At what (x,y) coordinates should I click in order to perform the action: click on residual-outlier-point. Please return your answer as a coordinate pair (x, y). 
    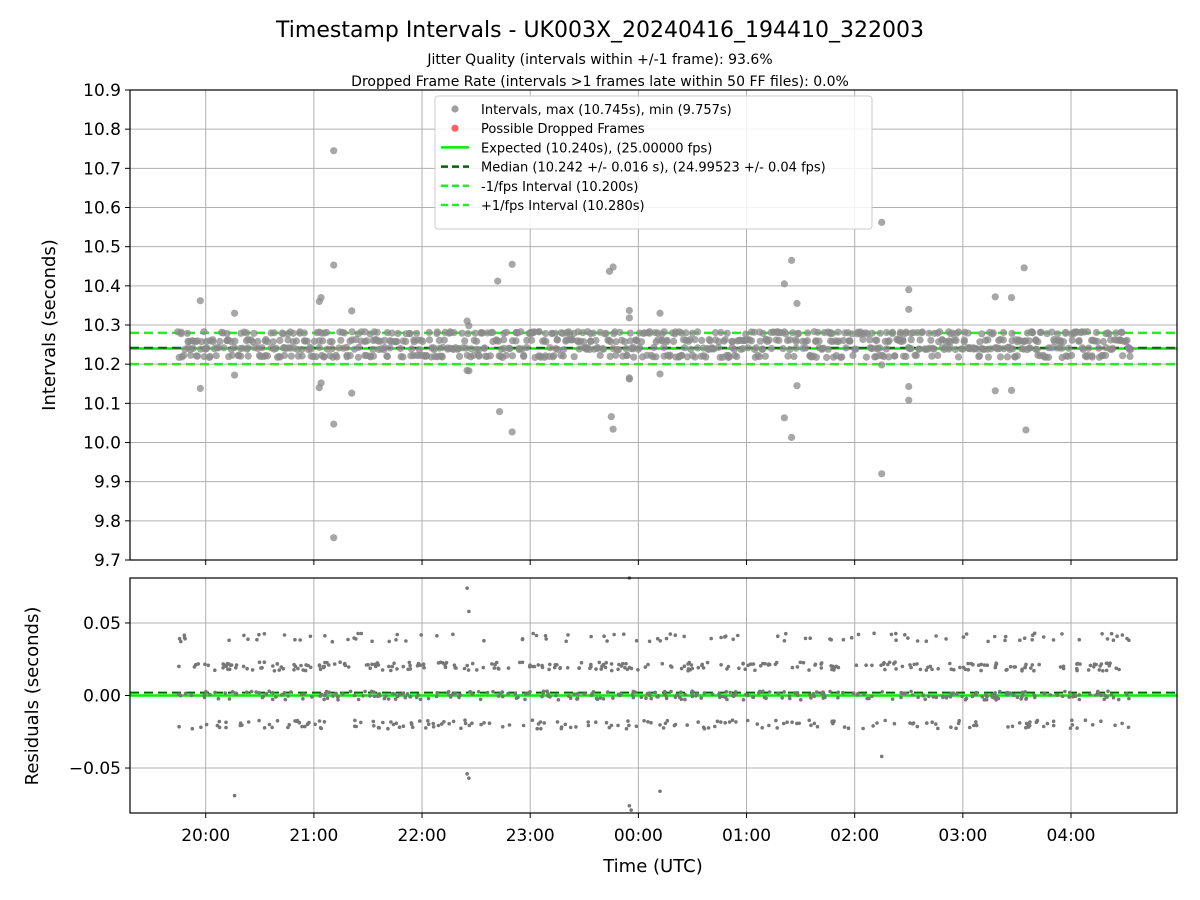
    Looking at the image, I should click on (881, 756).